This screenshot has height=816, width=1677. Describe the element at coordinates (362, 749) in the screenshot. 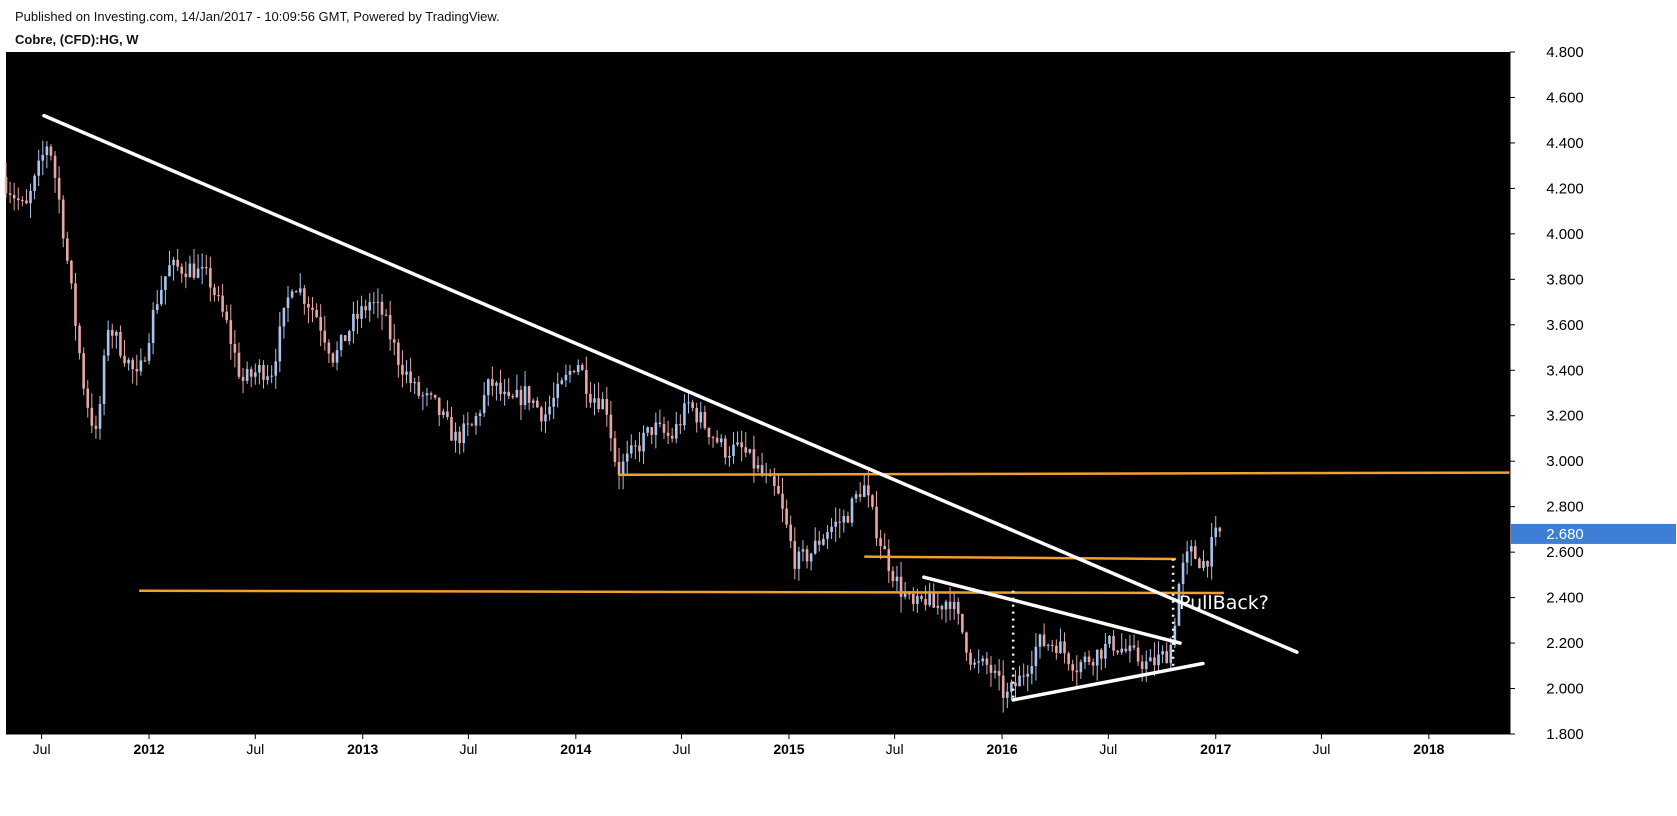

I see `time-tick-label: 2013` at that location.